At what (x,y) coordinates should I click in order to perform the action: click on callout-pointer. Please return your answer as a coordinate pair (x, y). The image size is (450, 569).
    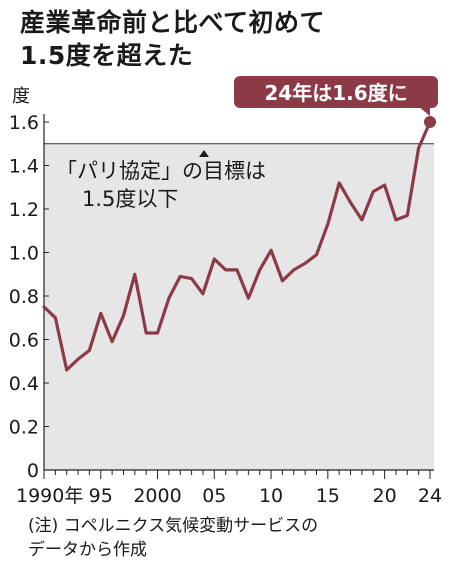
    Looking at the image, I should click on (424, 111).